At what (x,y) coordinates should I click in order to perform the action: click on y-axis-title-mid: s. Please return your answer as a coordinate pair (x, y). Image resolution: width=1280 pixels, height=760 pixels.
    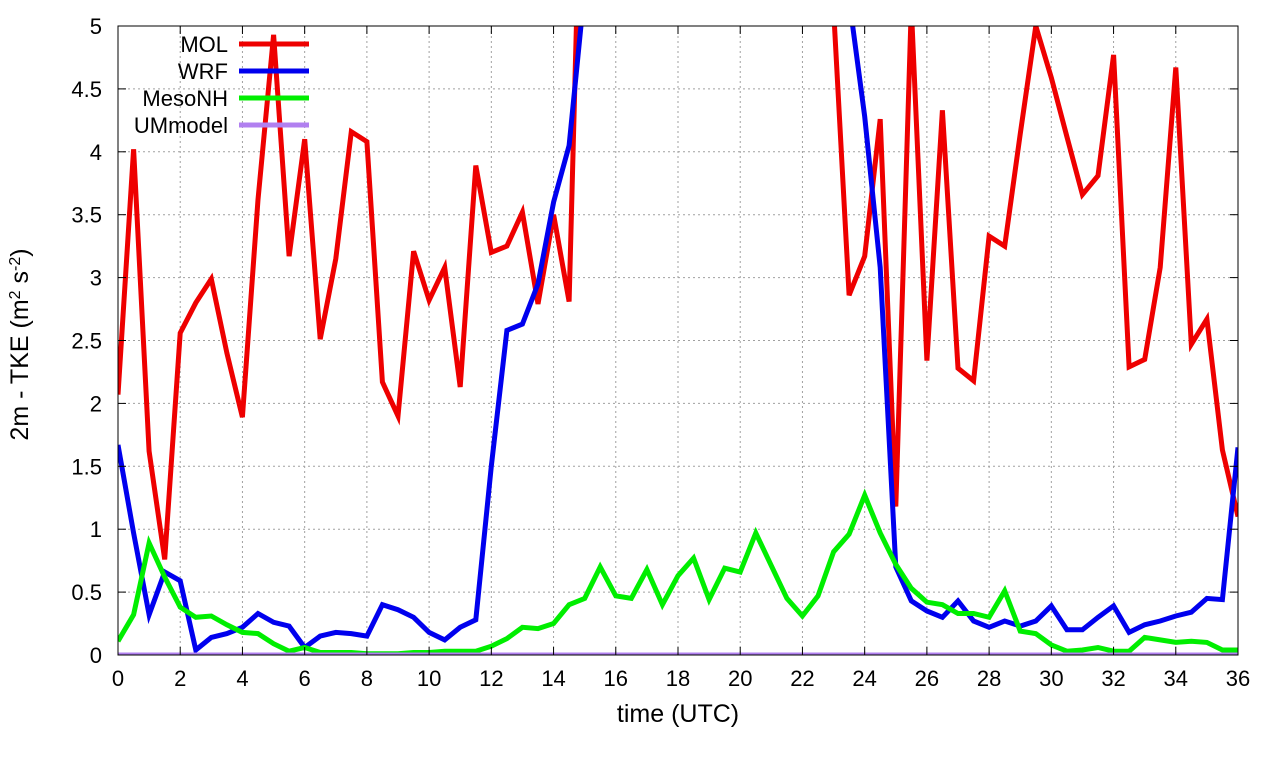
    Looking at the image, I should click on (20, 280).